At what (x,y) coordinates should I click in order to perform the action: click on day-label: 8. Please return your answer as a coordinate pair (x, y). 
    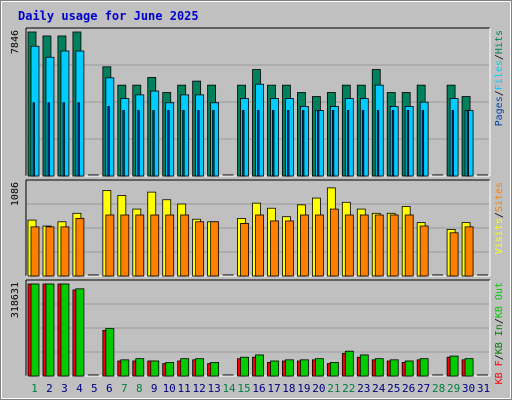
    Looking at the image, I should click on (139, 388).